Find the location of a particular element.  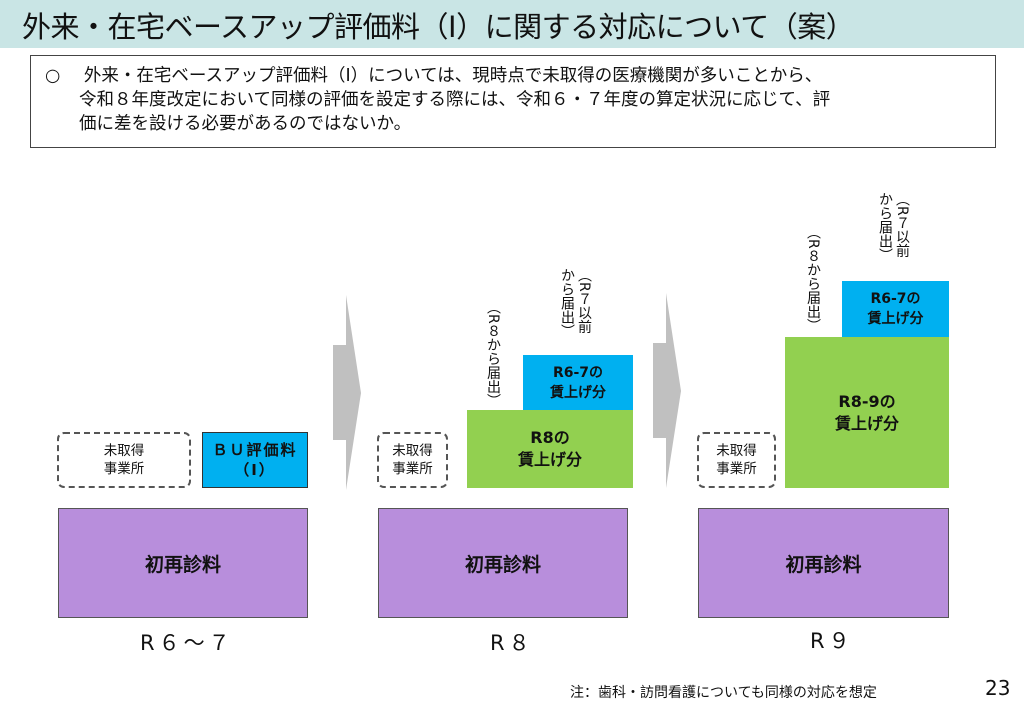

r8-9-raise-box: R8-9の 賃上げ分 is located at coordinates (867, 412).